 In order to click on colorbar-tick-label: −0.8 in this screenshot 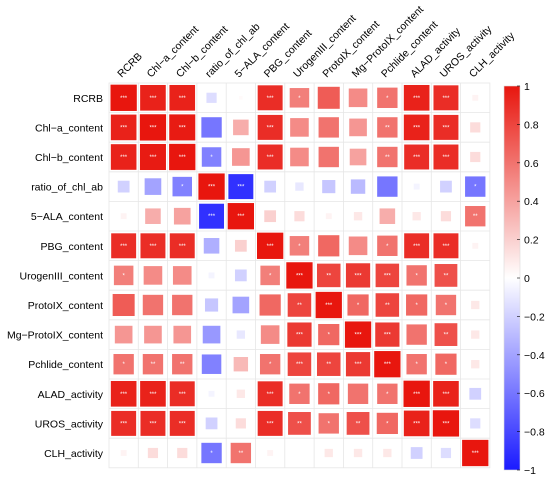, I will do `click(534, 433)`.